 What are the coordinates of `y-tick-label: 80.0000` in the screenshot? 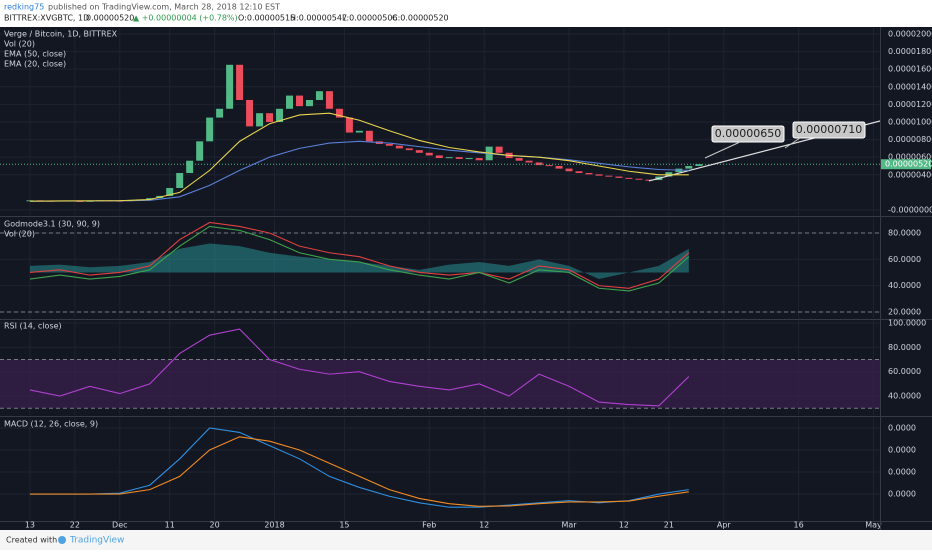 It's located at (904, 233).